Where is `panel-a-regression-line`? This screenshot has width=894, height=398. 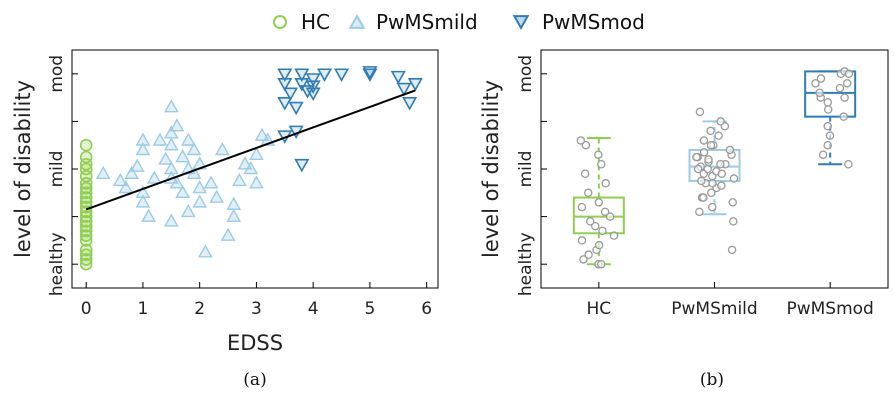
panel-a-regression-line is located at coordinates (250, 150).